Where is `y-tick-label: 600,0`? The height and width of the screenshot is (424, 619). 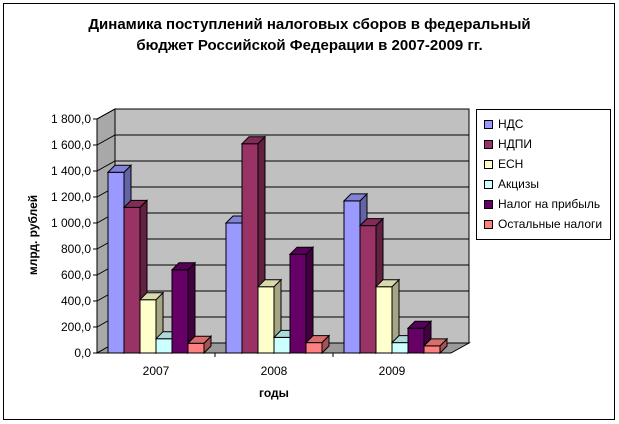 y-tick-label: 600,0 is located at coordinates (76, 275).